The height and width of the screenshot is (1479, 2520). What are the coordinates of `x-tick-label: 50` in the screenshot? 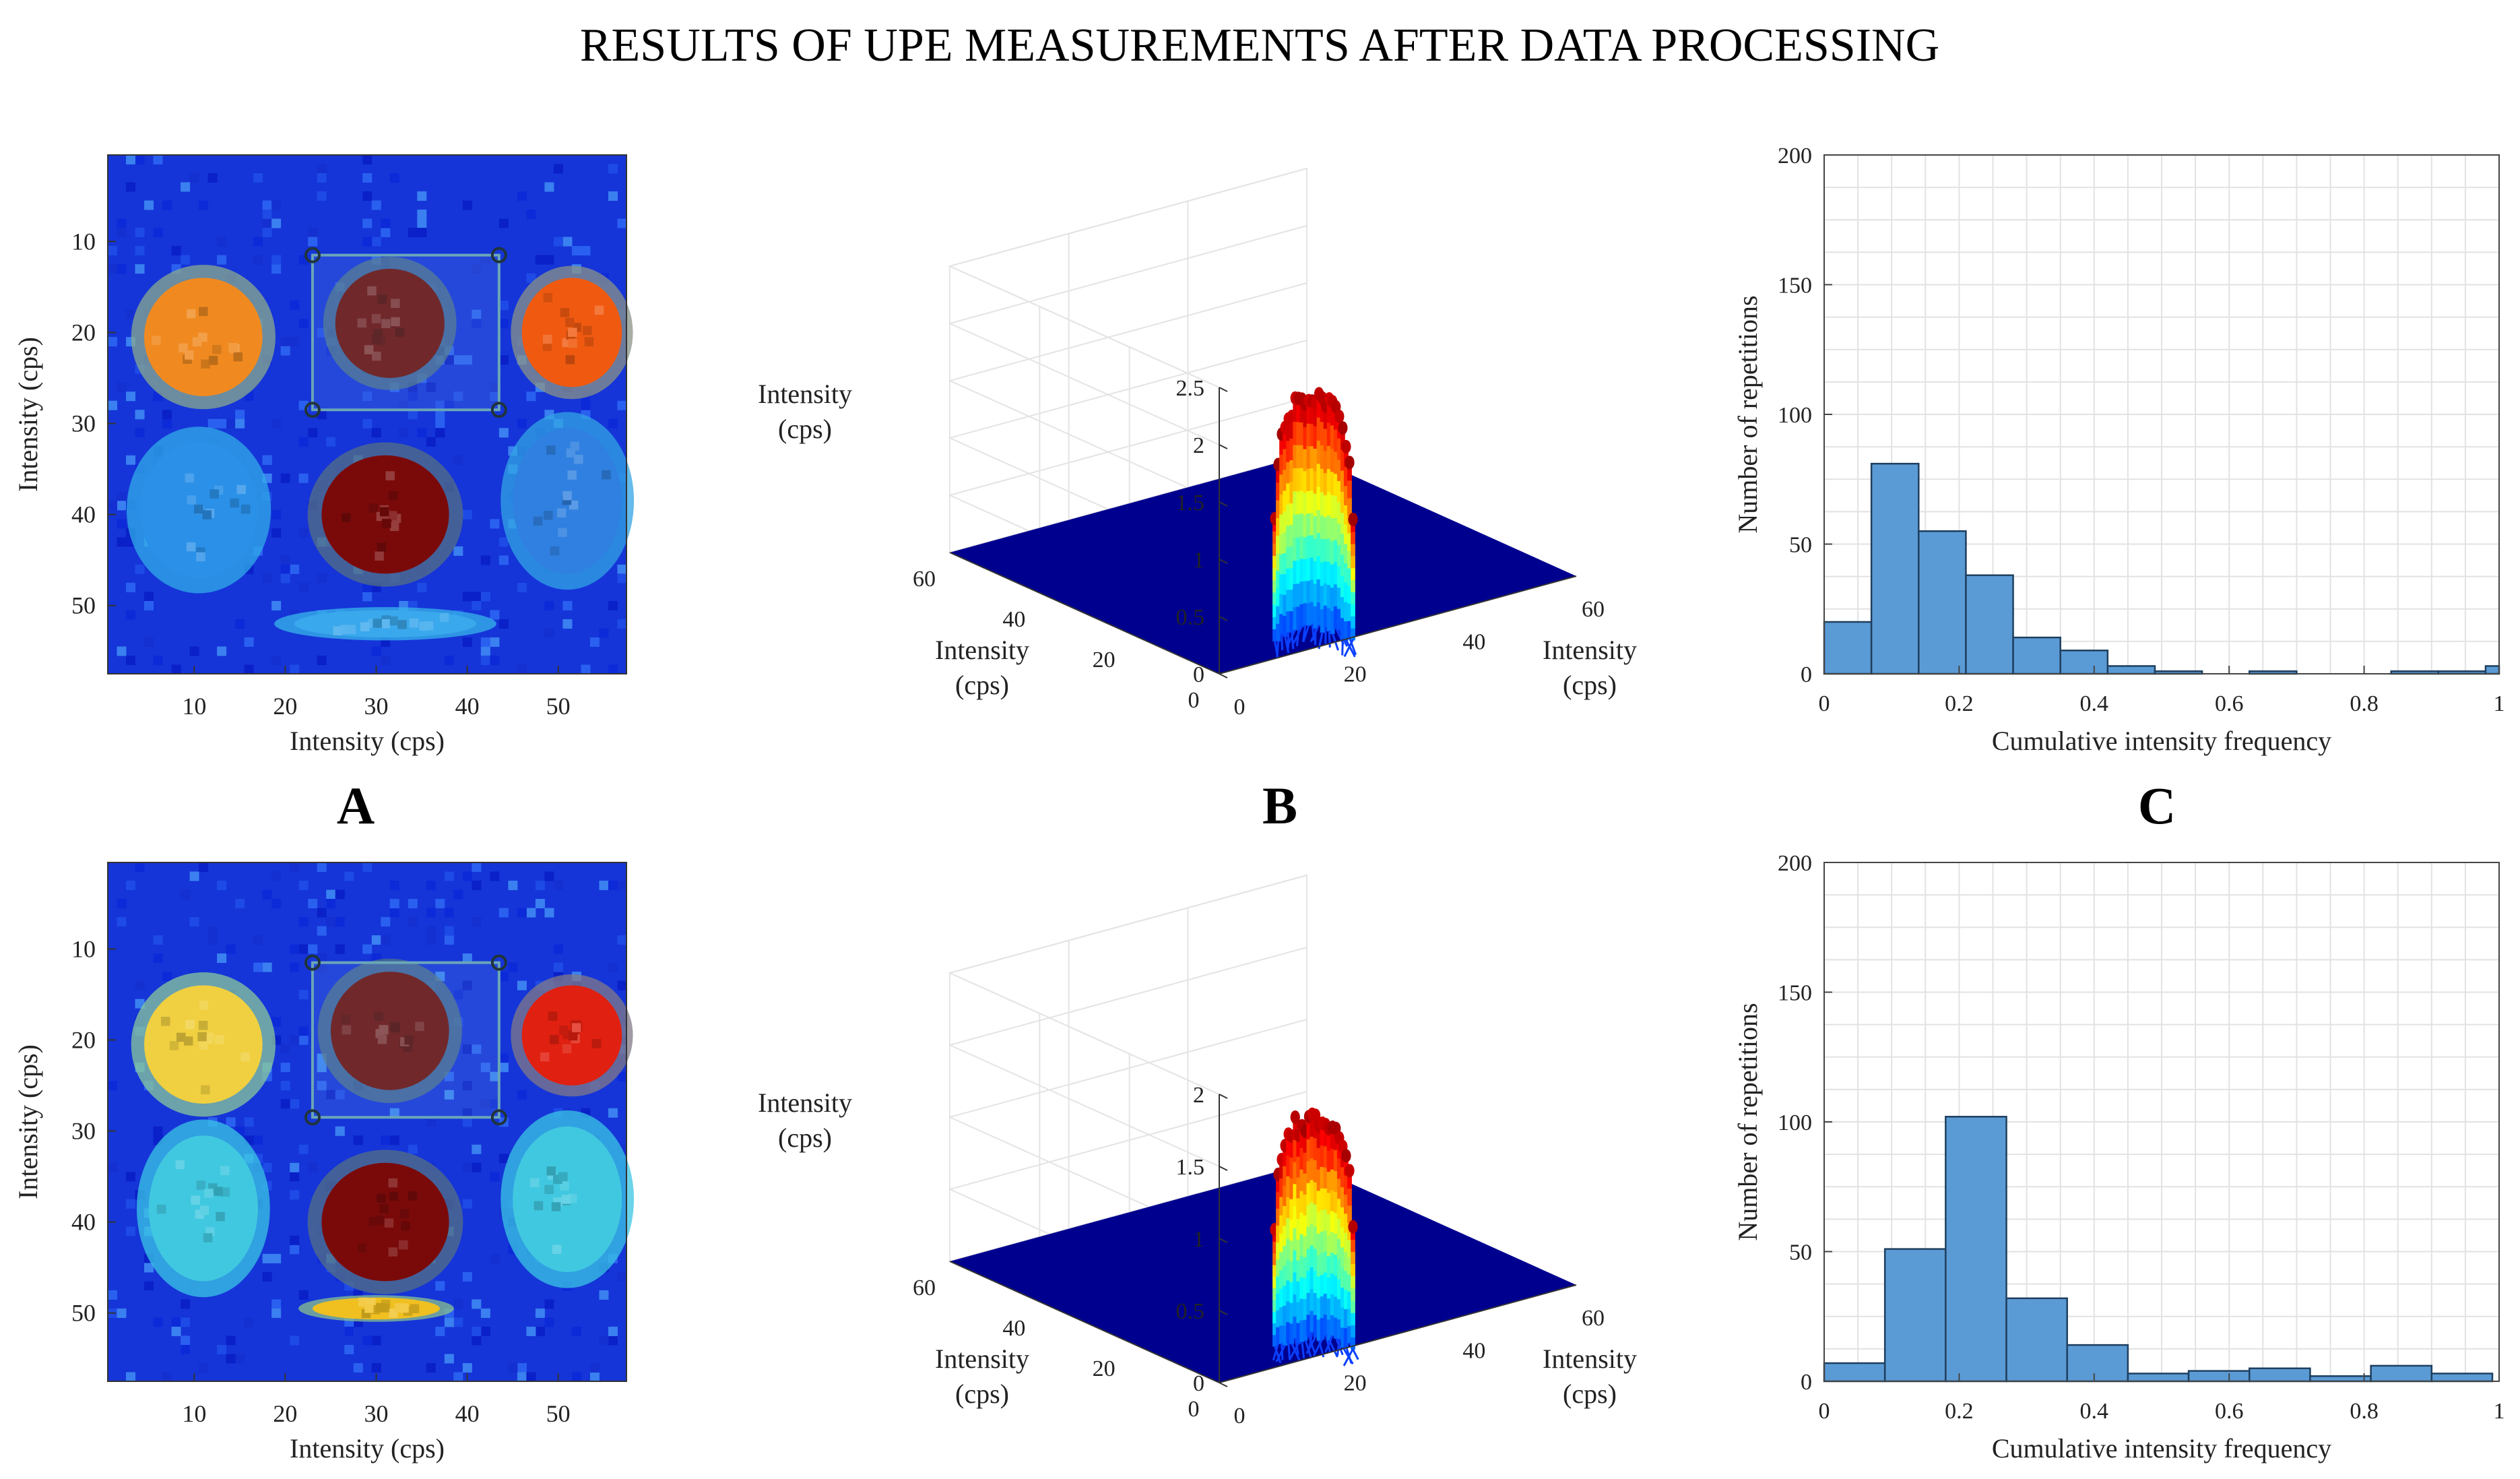 It's located at (558, 706).